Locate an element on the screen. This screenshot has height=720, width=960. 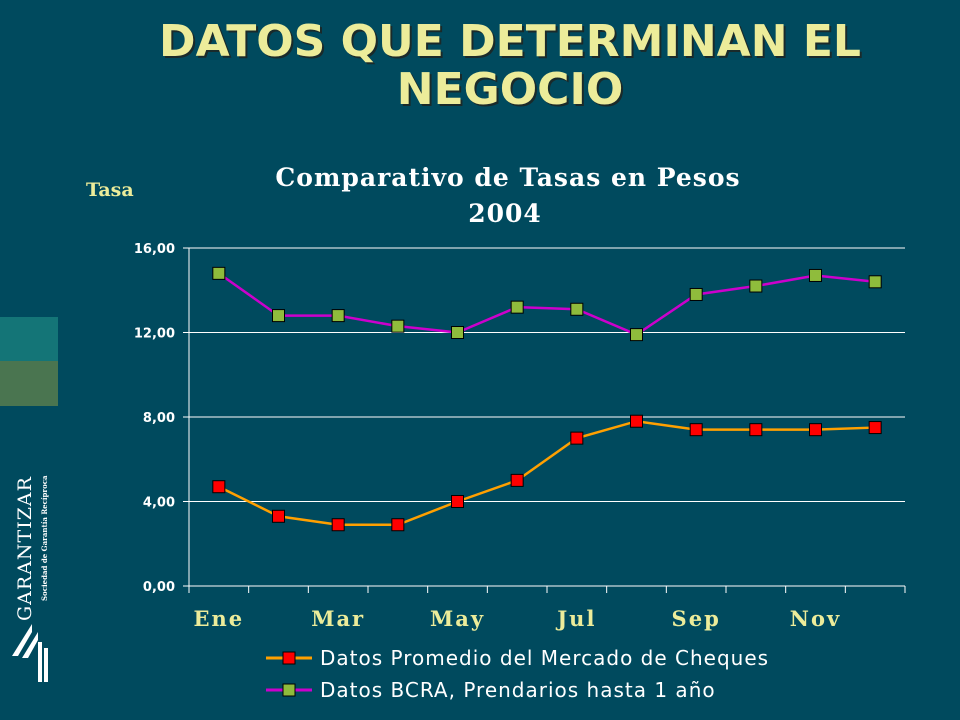
y-axis-label: Tasa is located at coordinates (110, 190).